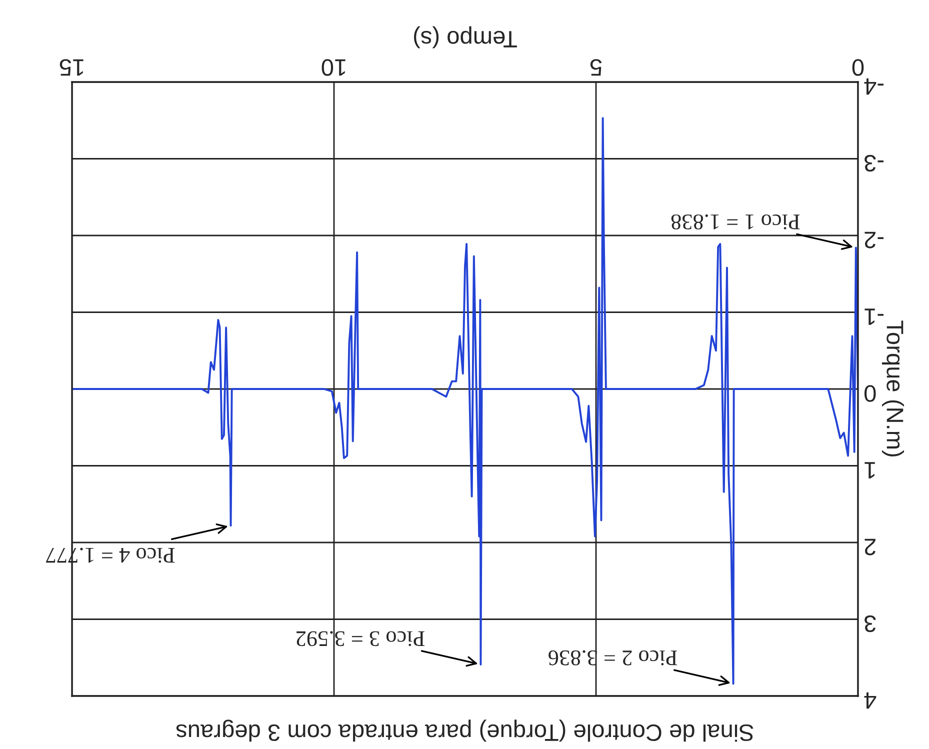 This screenshot has height=749, width=929. I want to click on y-tick-label: 3, so click(870, 623).